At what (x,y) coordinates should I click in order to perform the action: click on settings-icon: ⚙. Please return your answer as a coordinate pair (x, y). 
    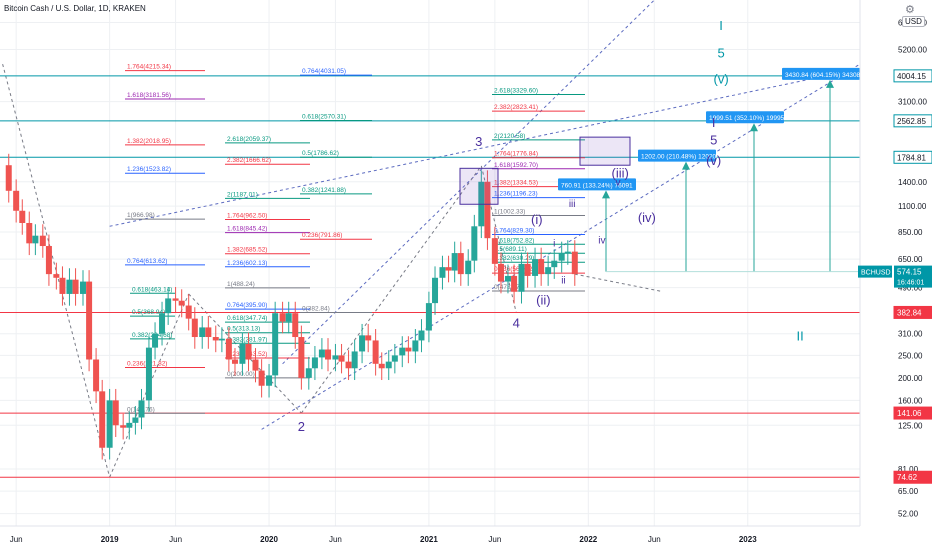
    Looking at the image, I should click on (910, 10).